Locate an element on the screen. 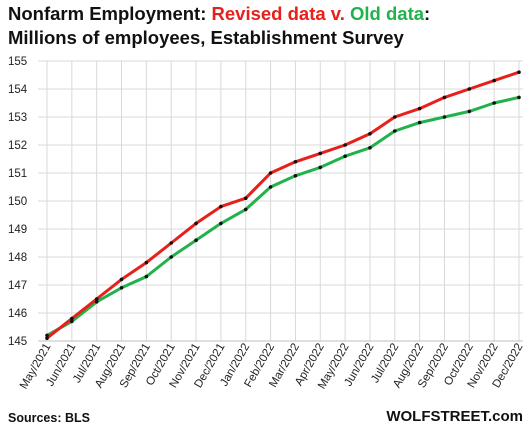 The height and width of the screenshot is (437, 531). y-tick-label: 148 is located at coordinates (17, 258).